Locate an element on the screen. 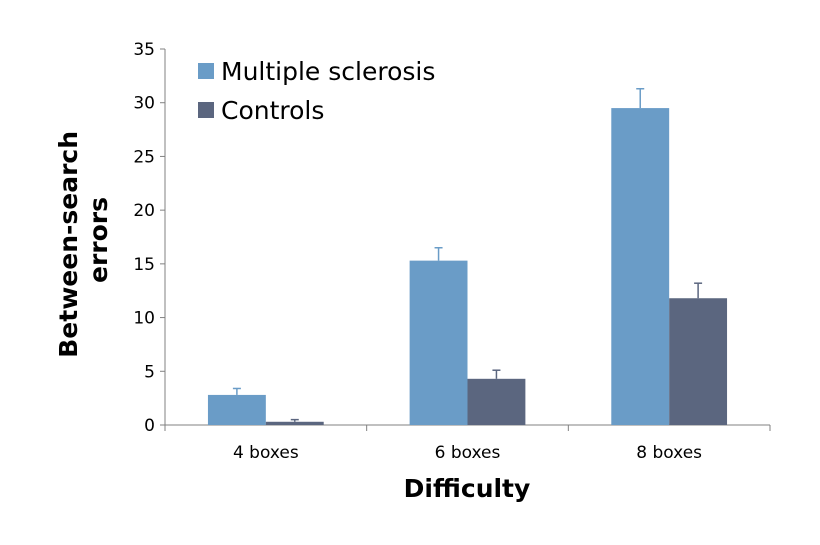 This screenshot has height=545, width=820. y-axis-title: Between-search errors is located at coordinates (83, 240).